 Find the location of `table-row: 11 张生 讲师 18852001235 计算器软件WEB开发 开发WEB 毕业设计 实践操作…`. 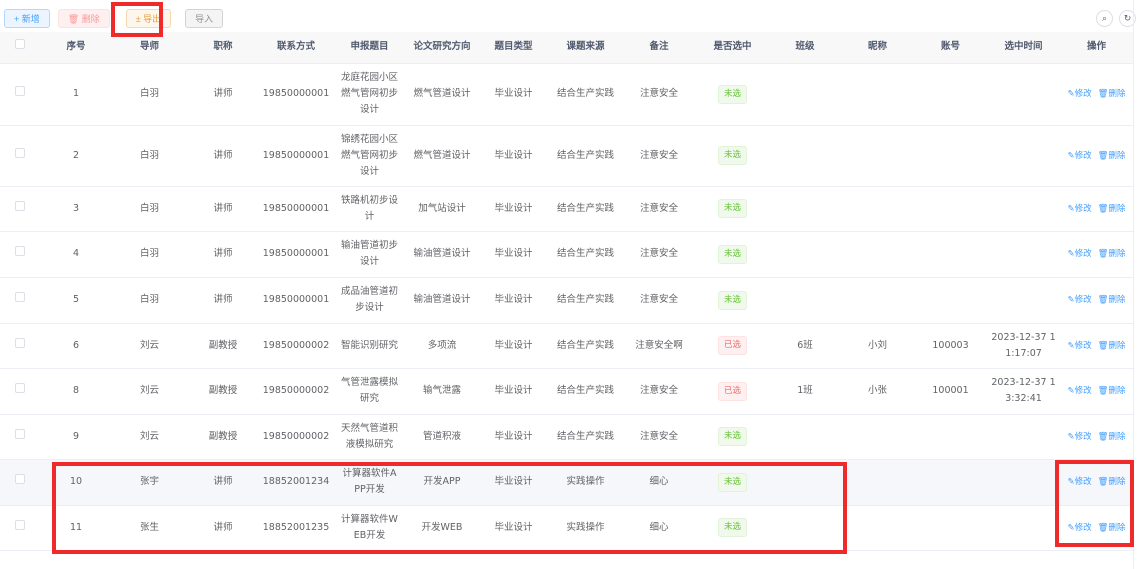

table-row: 11 张生 讲师 18852001235 计算器软件WEB开发 开发WEB 毕业设计 实践操作… is located at coordinates (566, 528).